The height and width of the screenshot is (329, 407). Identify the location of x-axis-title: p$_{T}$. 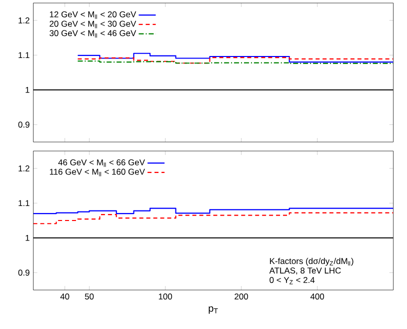
(213, 310).